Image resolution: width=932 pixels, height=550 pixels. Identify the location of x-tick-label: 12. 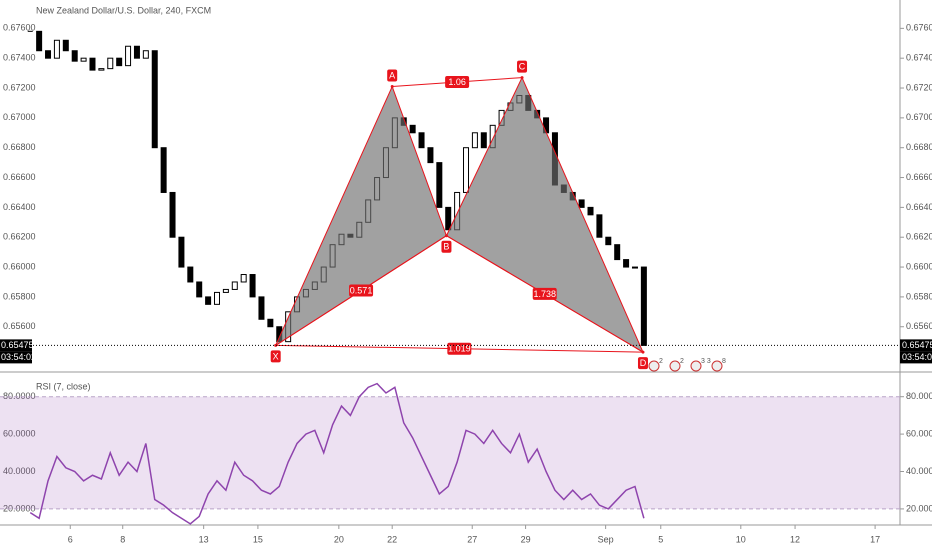
(795, 539).